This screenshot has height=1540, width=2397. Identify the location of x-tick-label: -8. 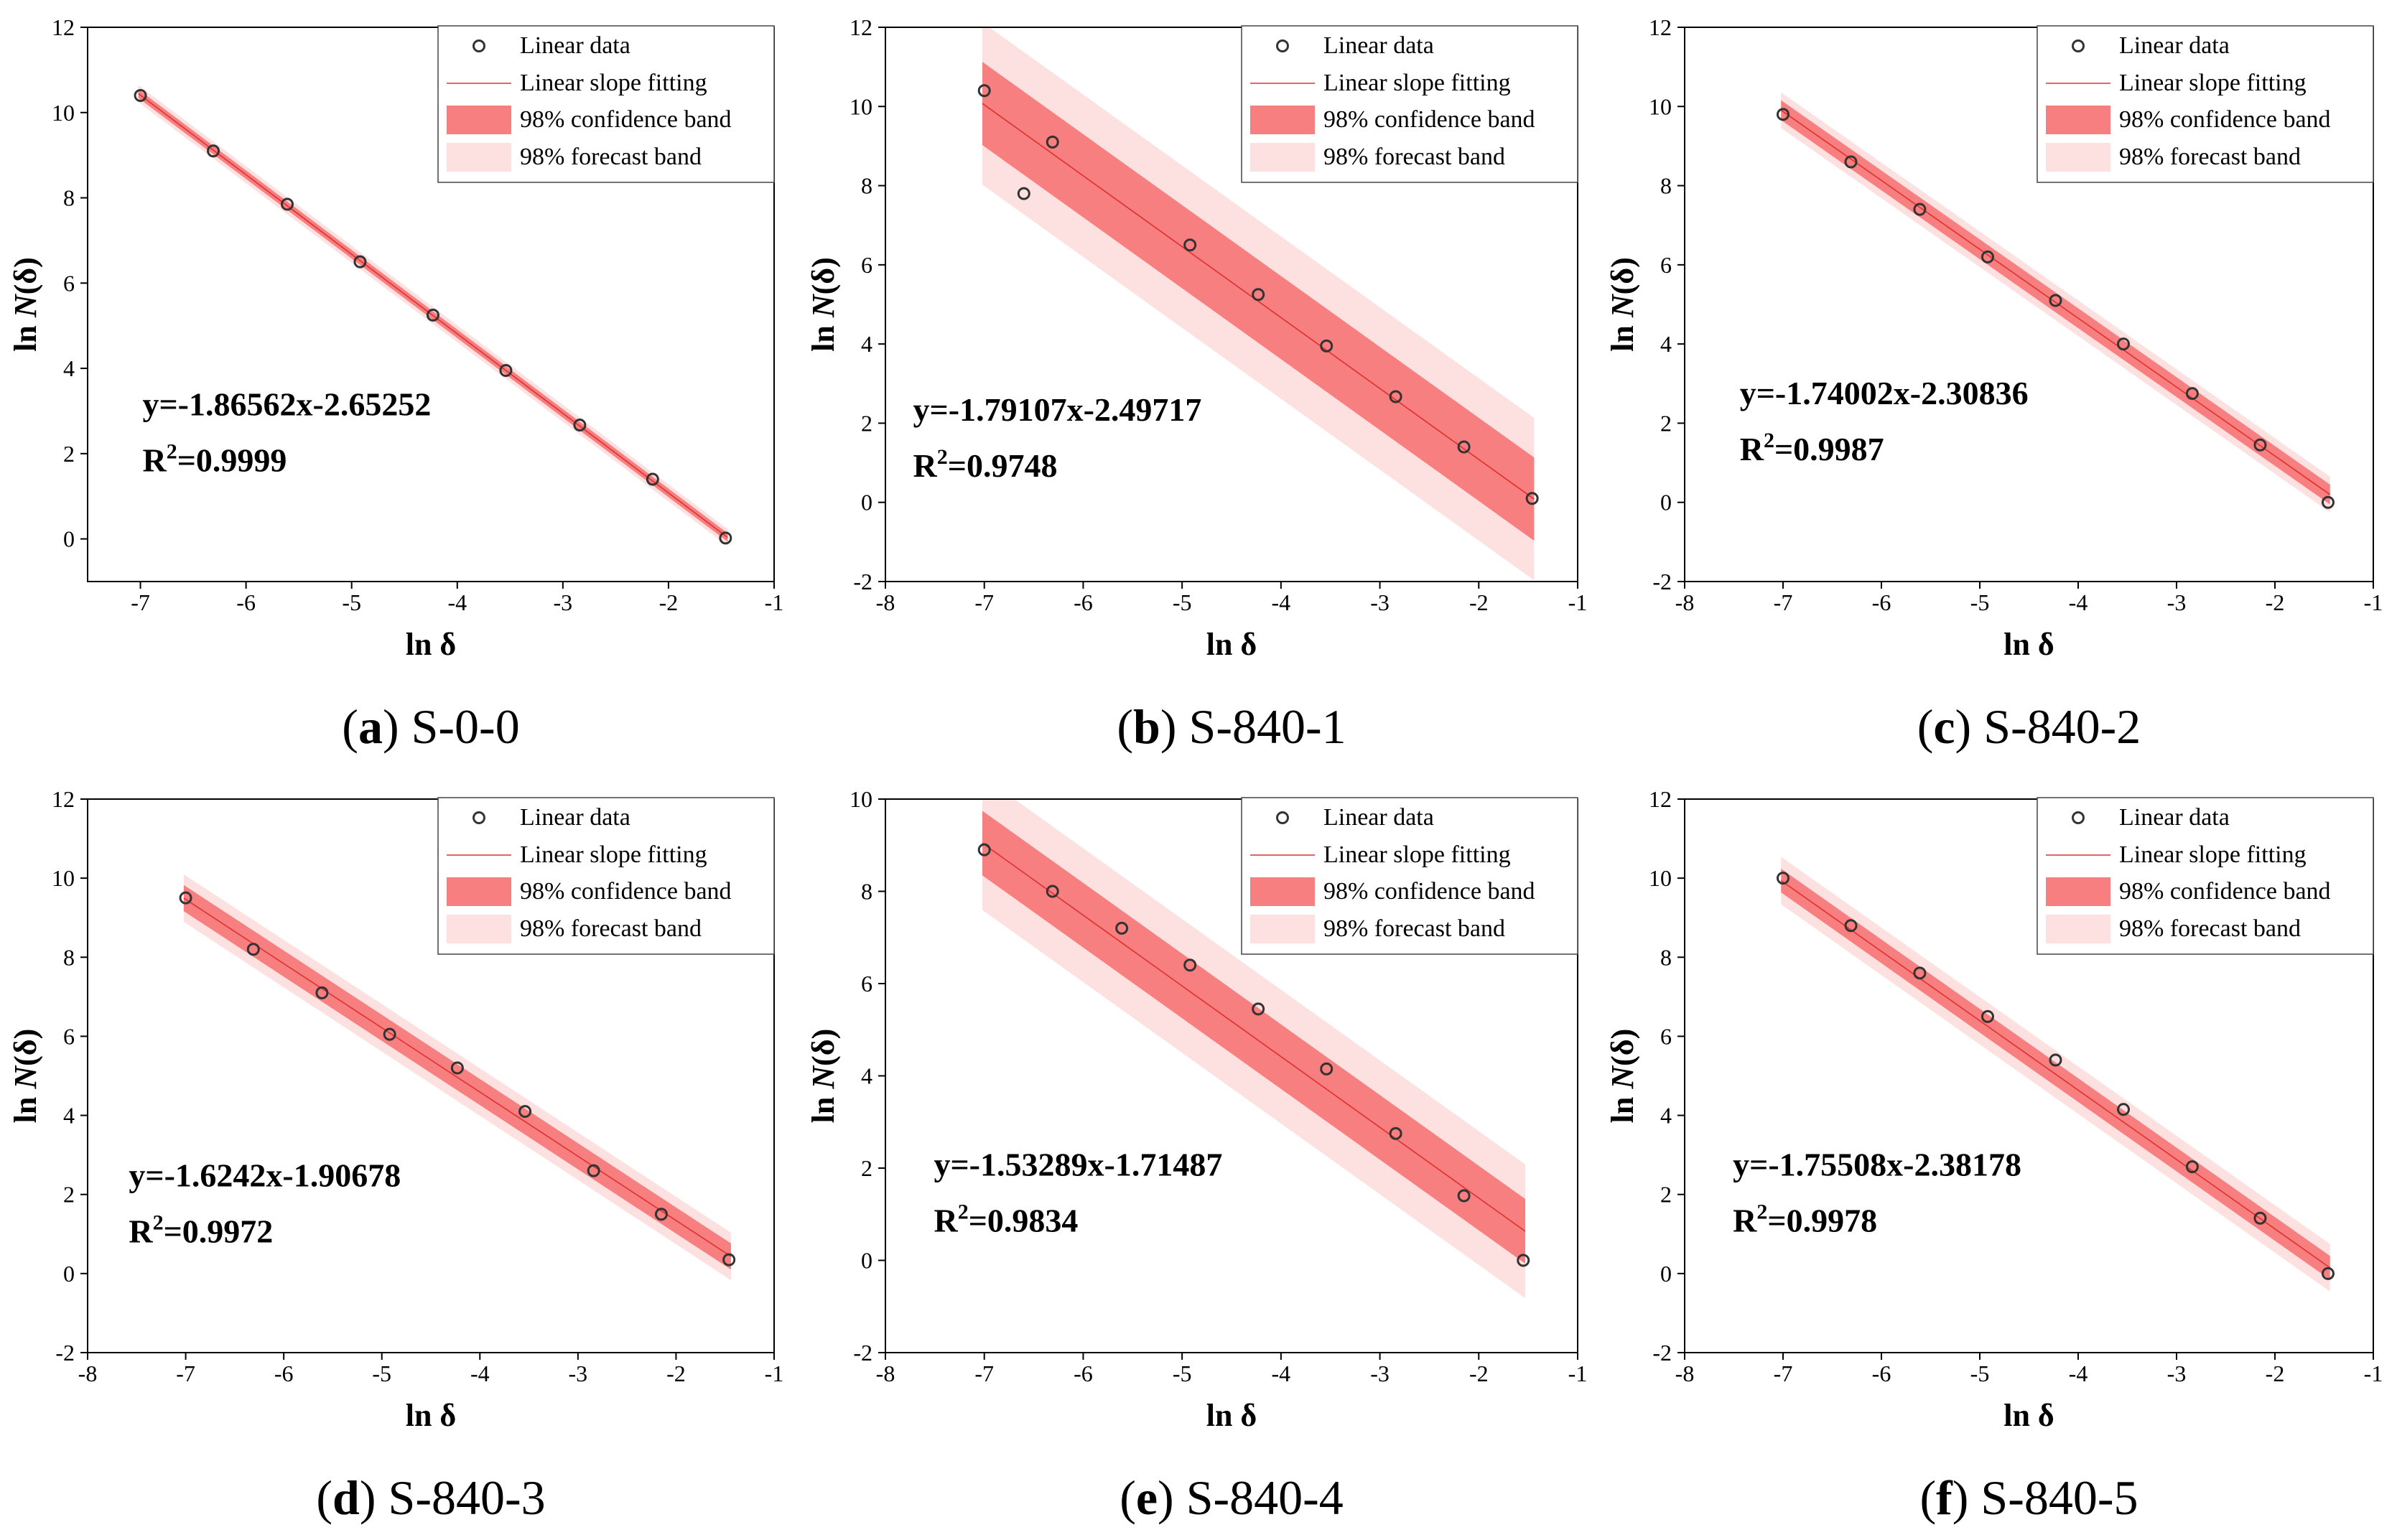
(1685, 1373).